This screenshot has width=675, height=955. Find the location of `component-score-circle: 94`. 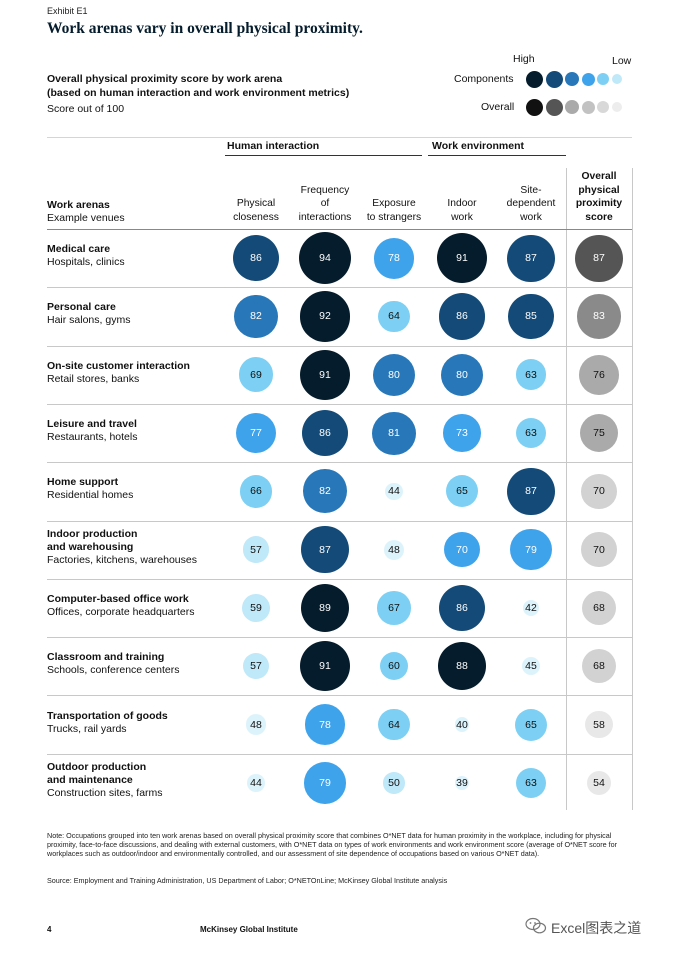

component-score-circle: 94 is located at coordinates (325, 258).